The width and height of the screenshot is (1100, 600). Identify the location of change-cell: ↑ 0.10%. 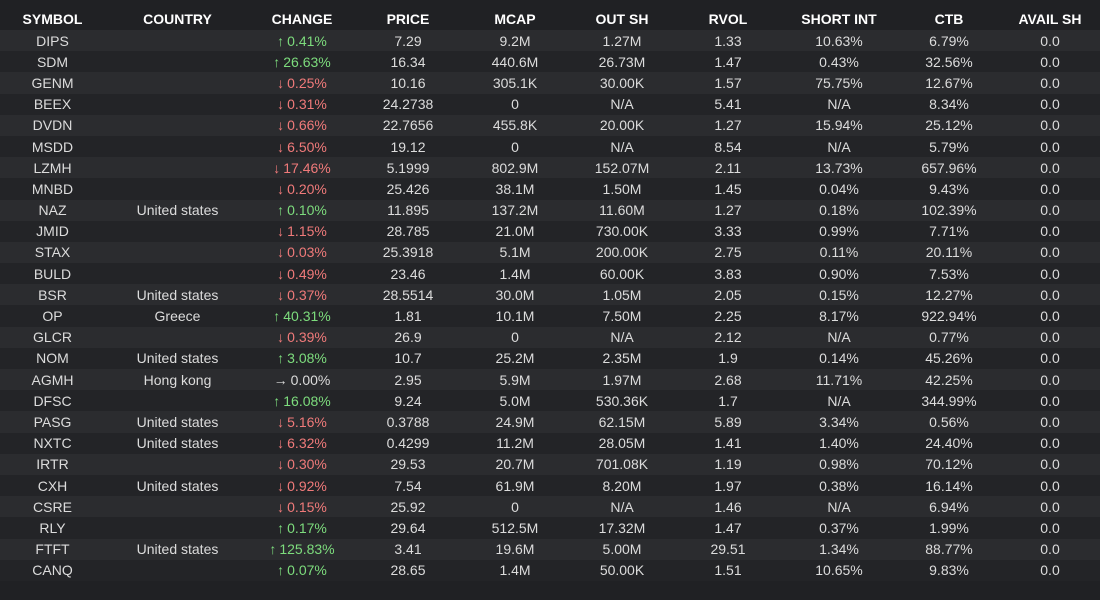
(302, 210).